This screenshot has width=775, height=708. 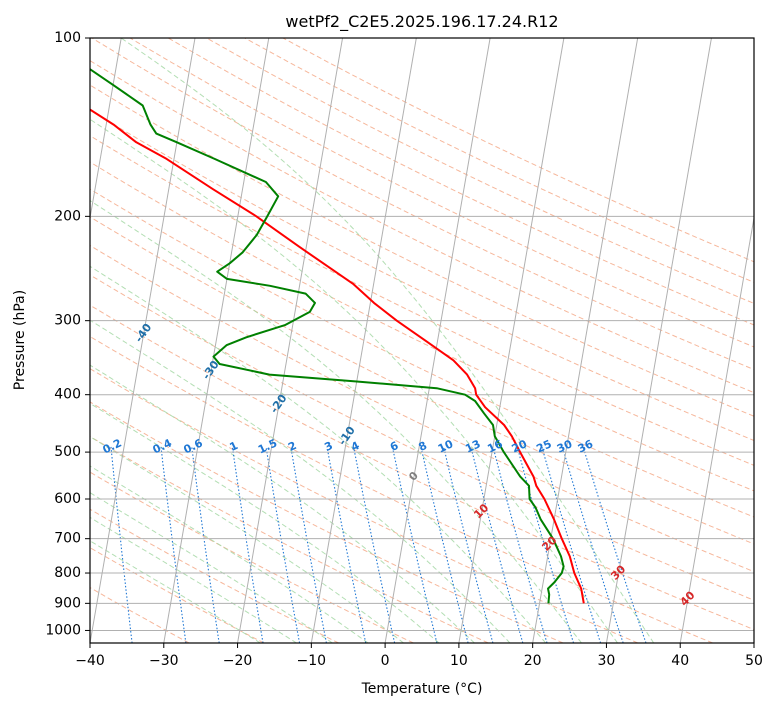 I want to click on y-tick-label: 700, so click(x=67, y=539).